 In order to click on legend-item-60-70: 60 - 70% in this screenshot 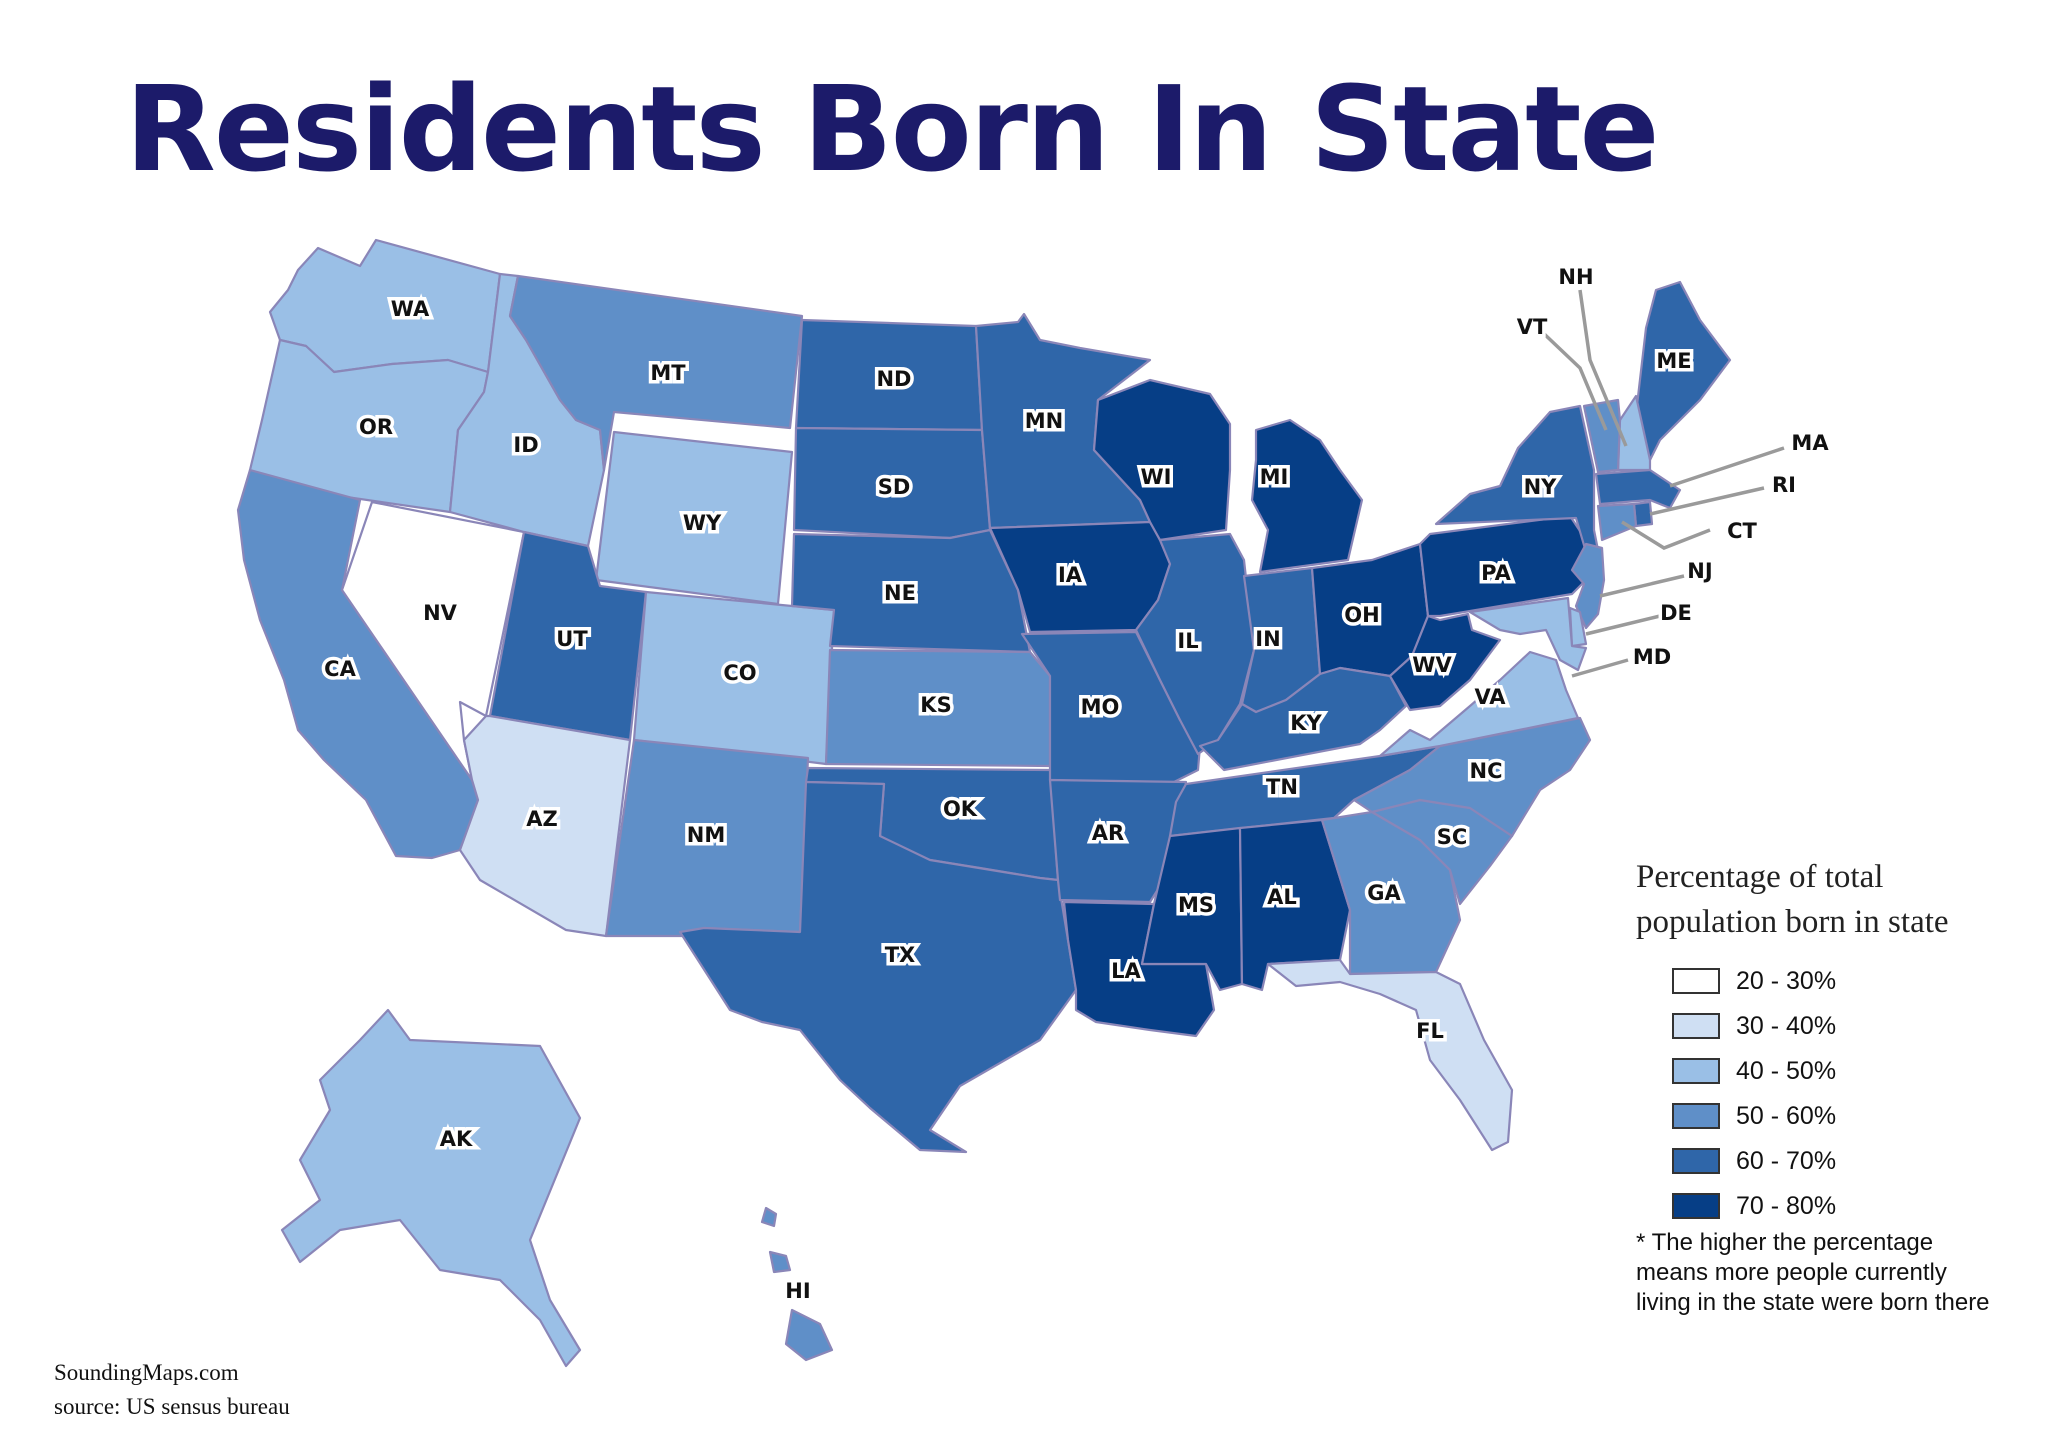, I will do `click(1754, 1161)`.